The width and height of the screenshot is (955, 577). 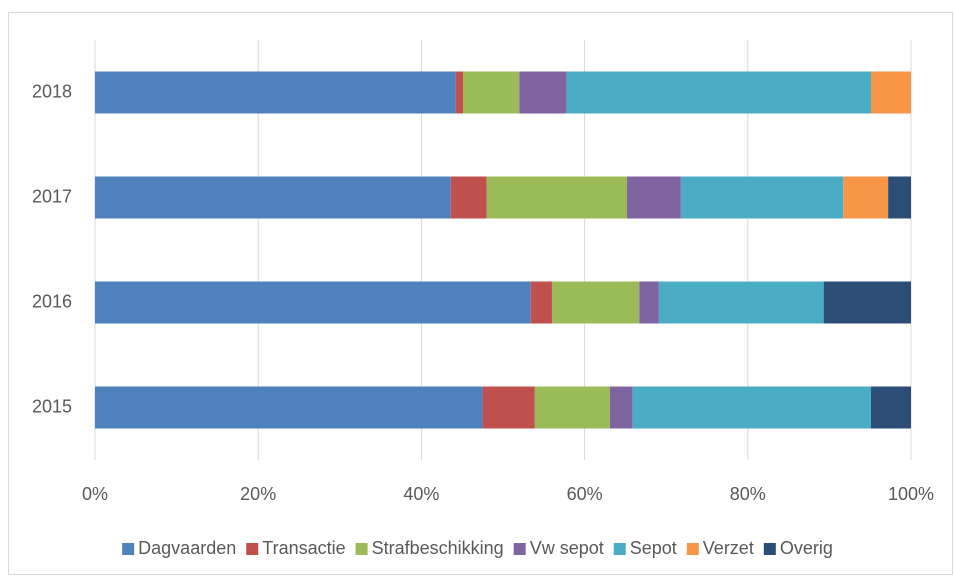 What do you see at coordinates (911, 494) in the screenshot?
I see `x-tick-label: 100%` at bounding box center [911, 494].